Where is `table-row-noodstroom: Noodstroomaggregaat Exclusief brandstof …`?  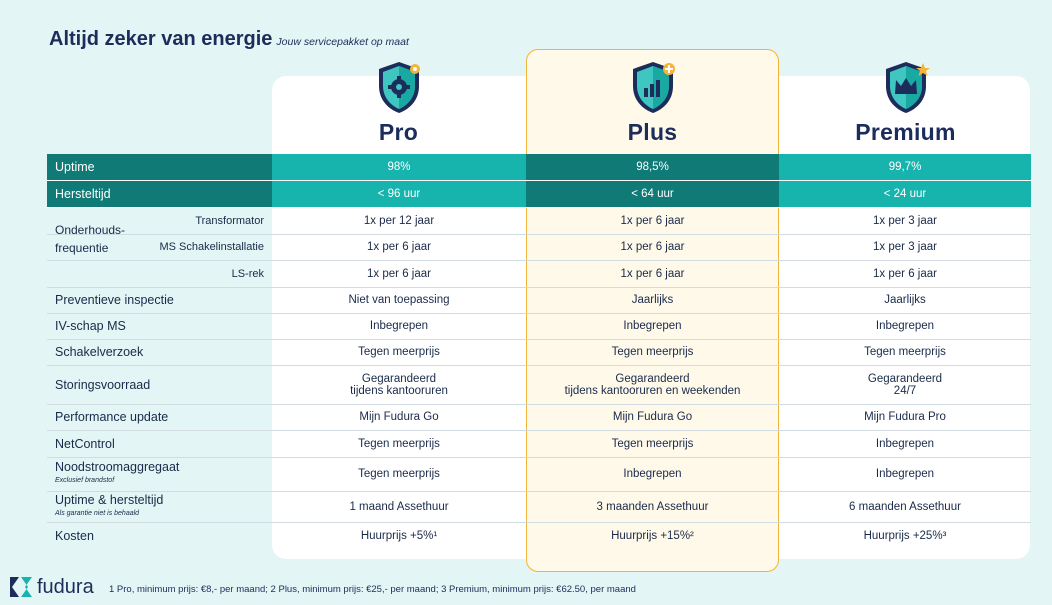
table-row-noodstroom: Noodstroomaggregaat Exclusief brandstof … is located at coordinates (539, 474).